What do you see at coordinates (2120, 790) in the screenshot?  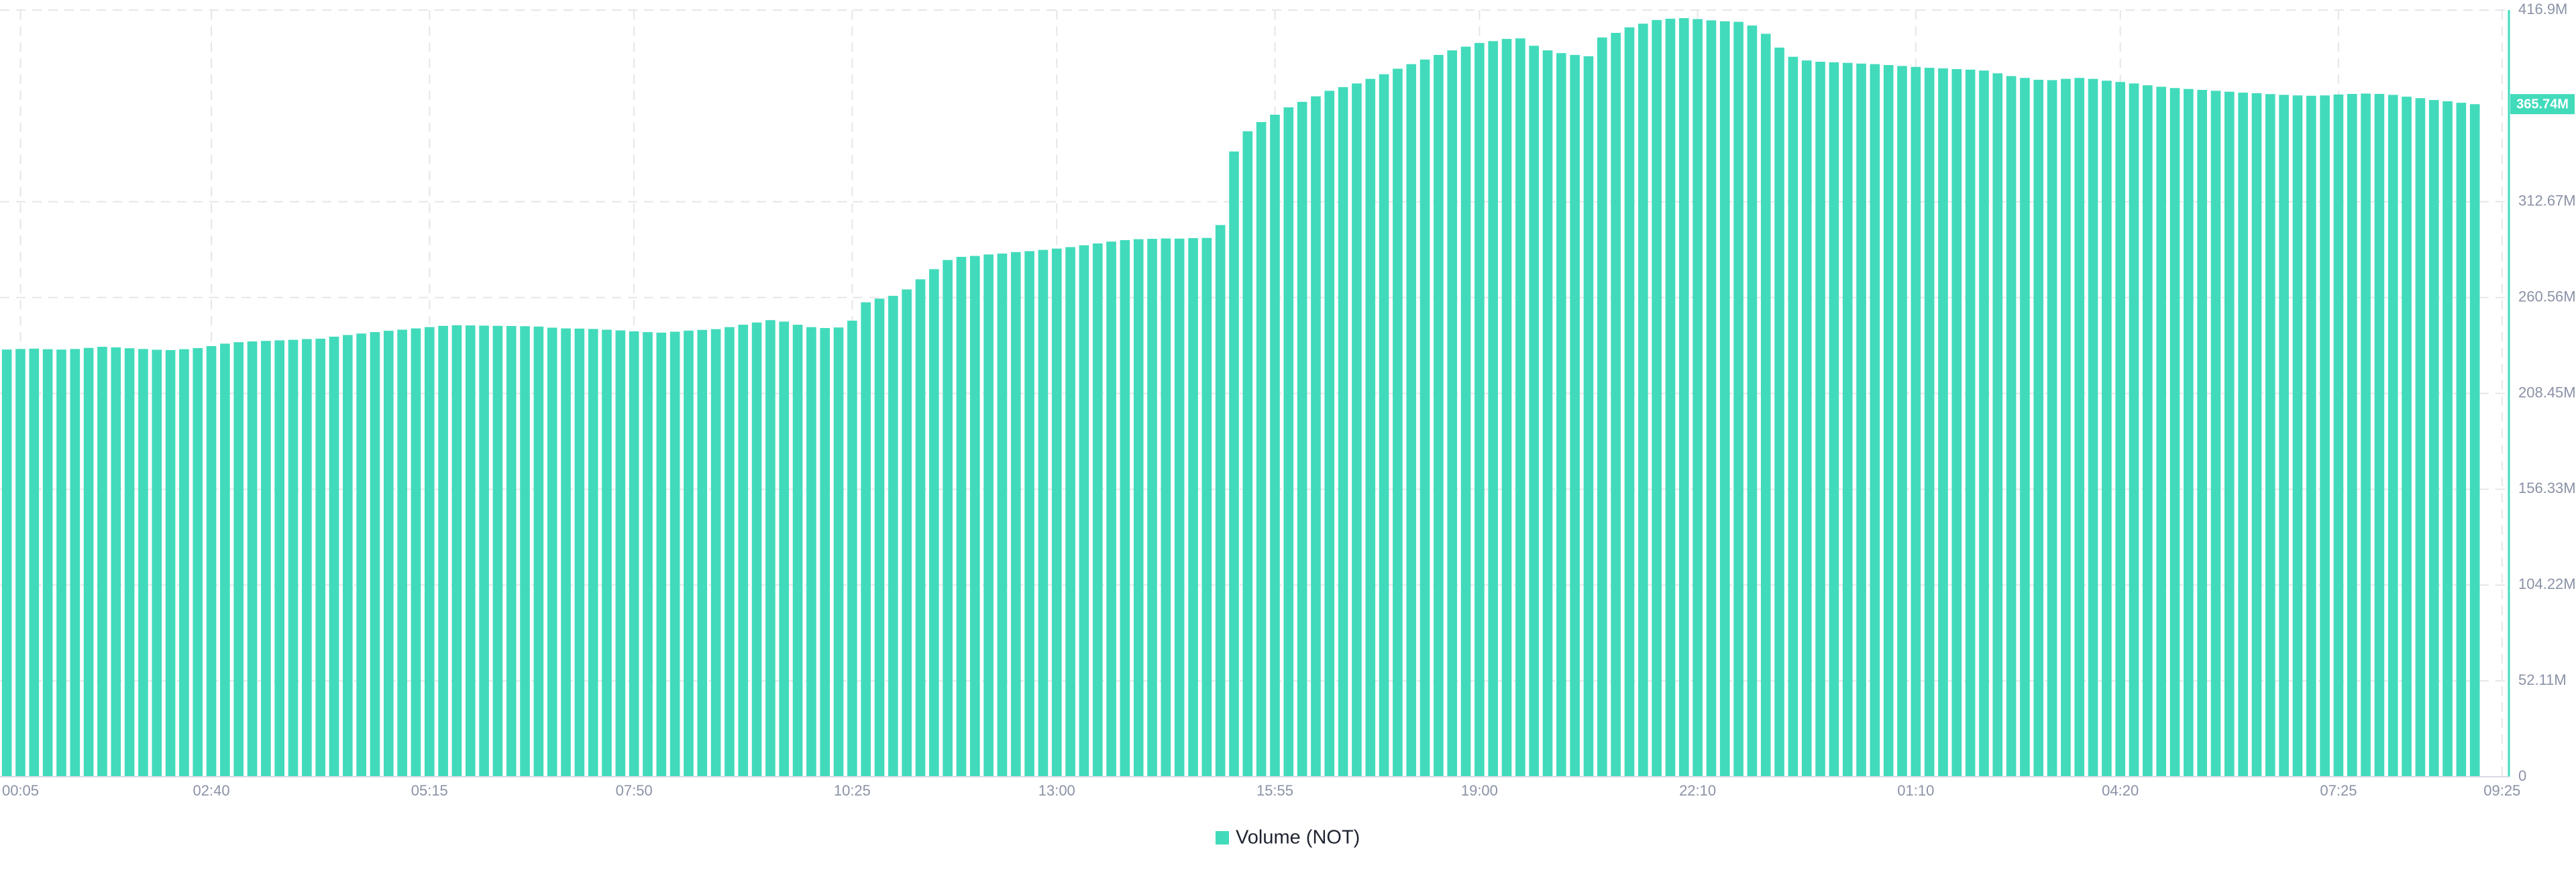 I see `x-tick-label: 04:20` at bounding box center [2120, 790].